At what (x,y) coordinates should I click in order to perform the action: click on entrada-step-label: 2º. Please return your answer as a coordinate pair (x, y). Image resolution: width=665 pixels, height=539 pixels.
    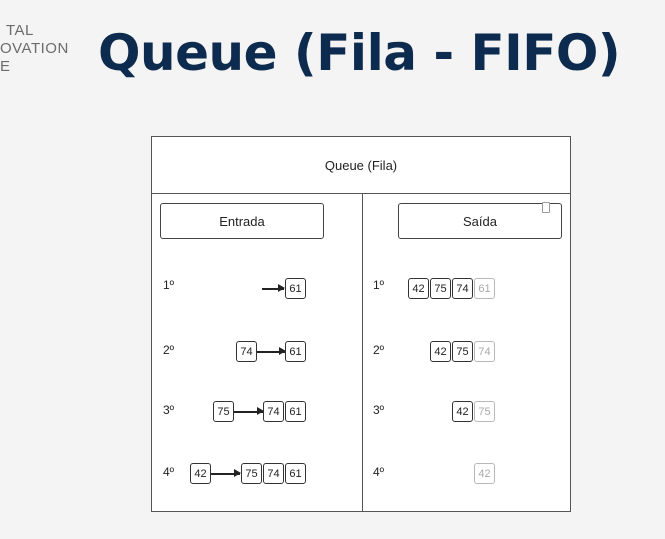
    Looking at the image, I should click on (169, 350).